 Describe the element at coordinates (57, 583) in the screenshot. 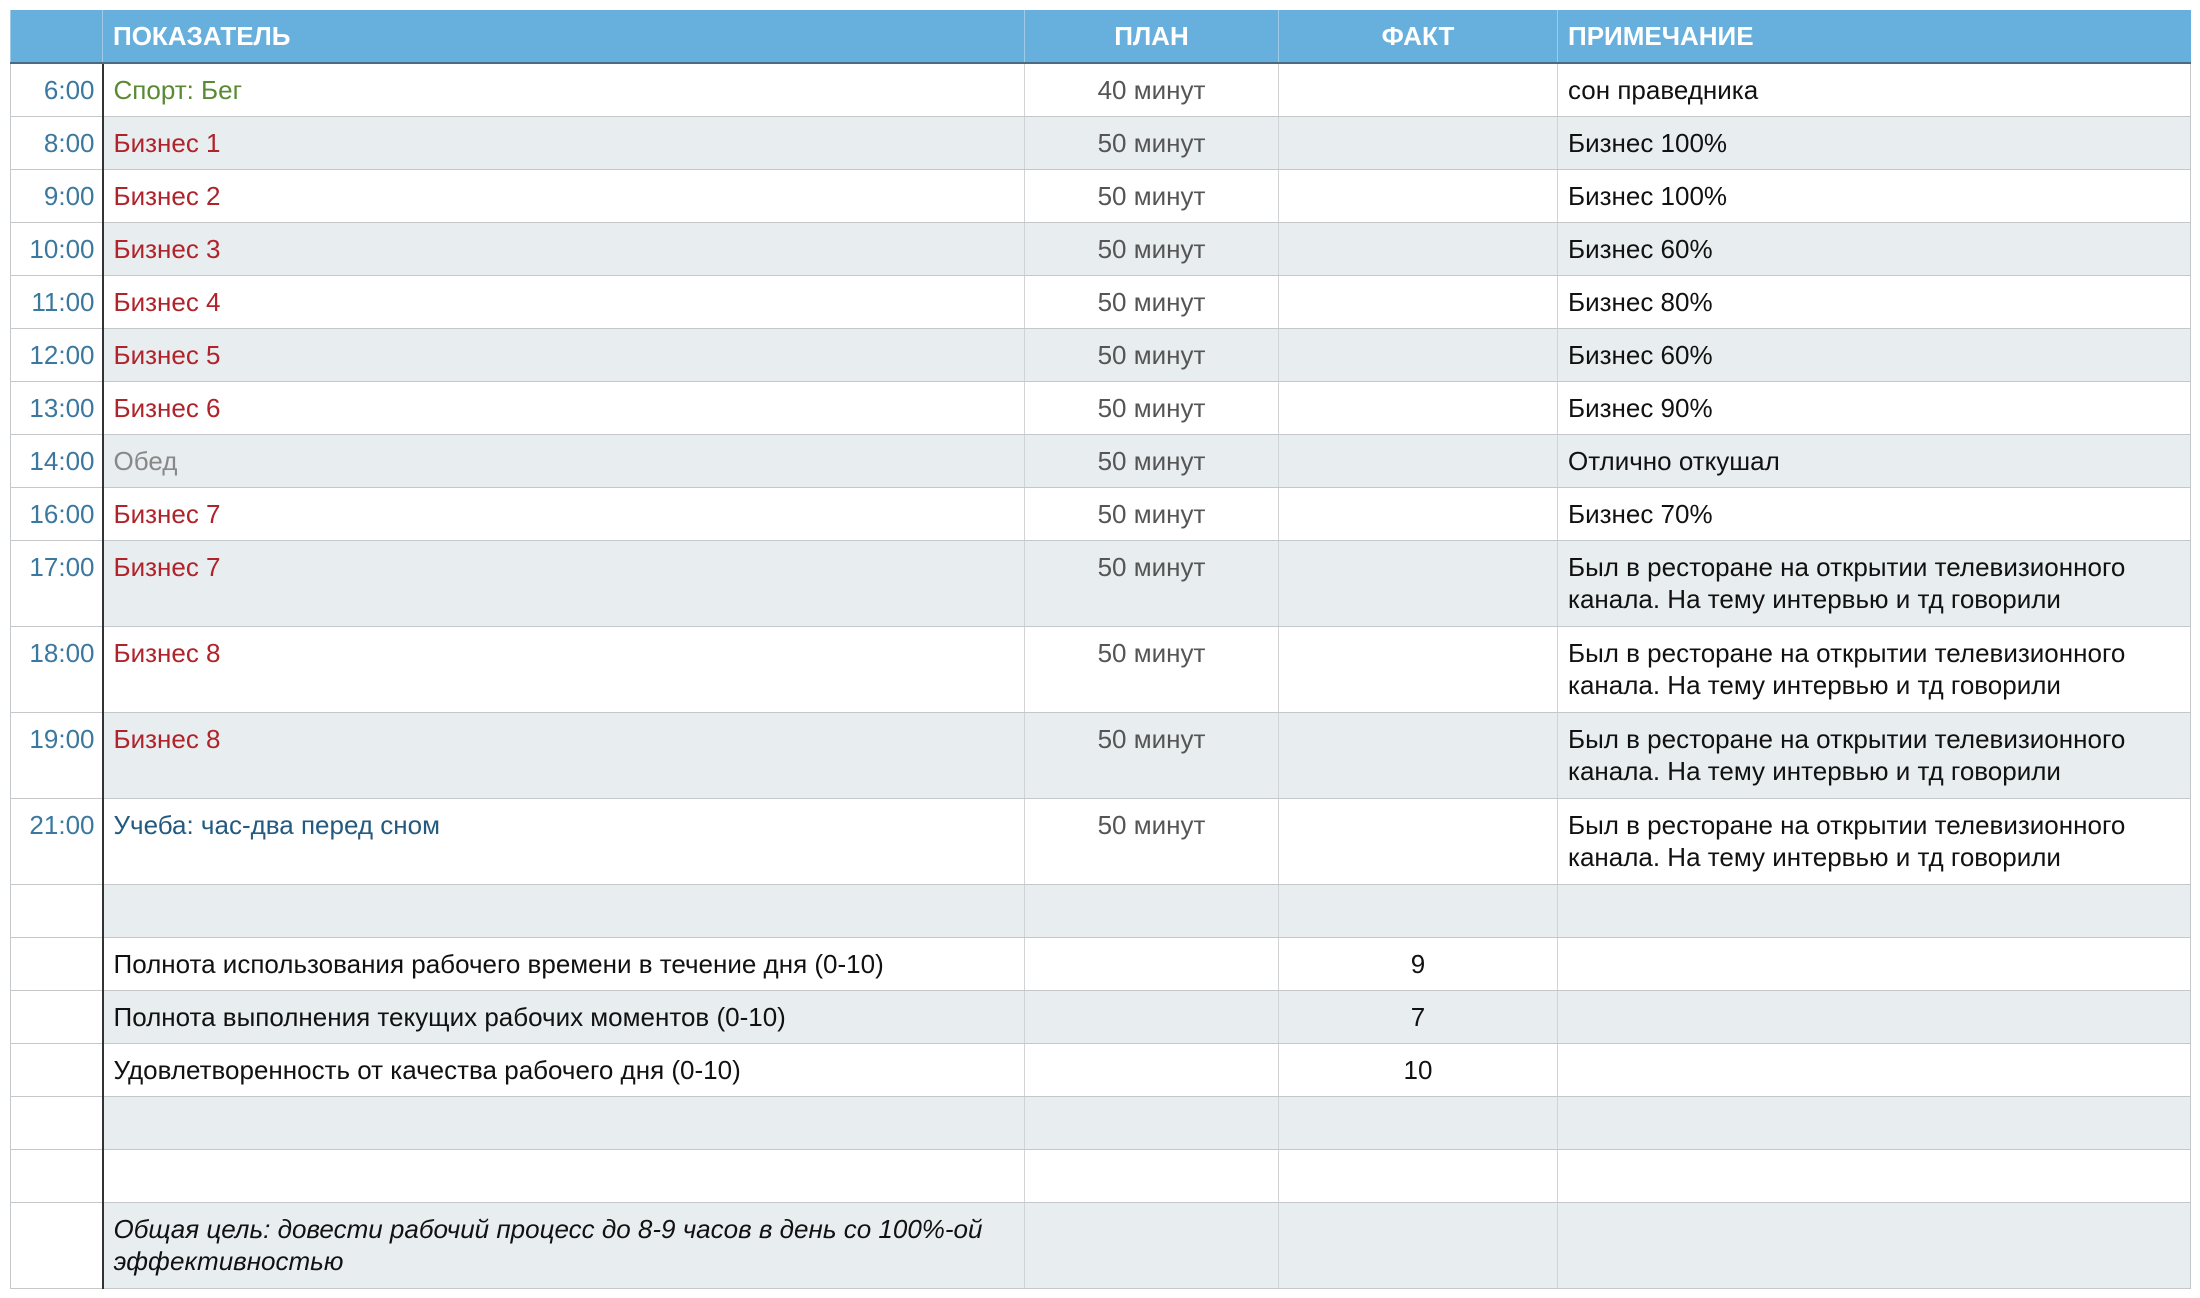

I see `time-cell: 17:00` at that location.